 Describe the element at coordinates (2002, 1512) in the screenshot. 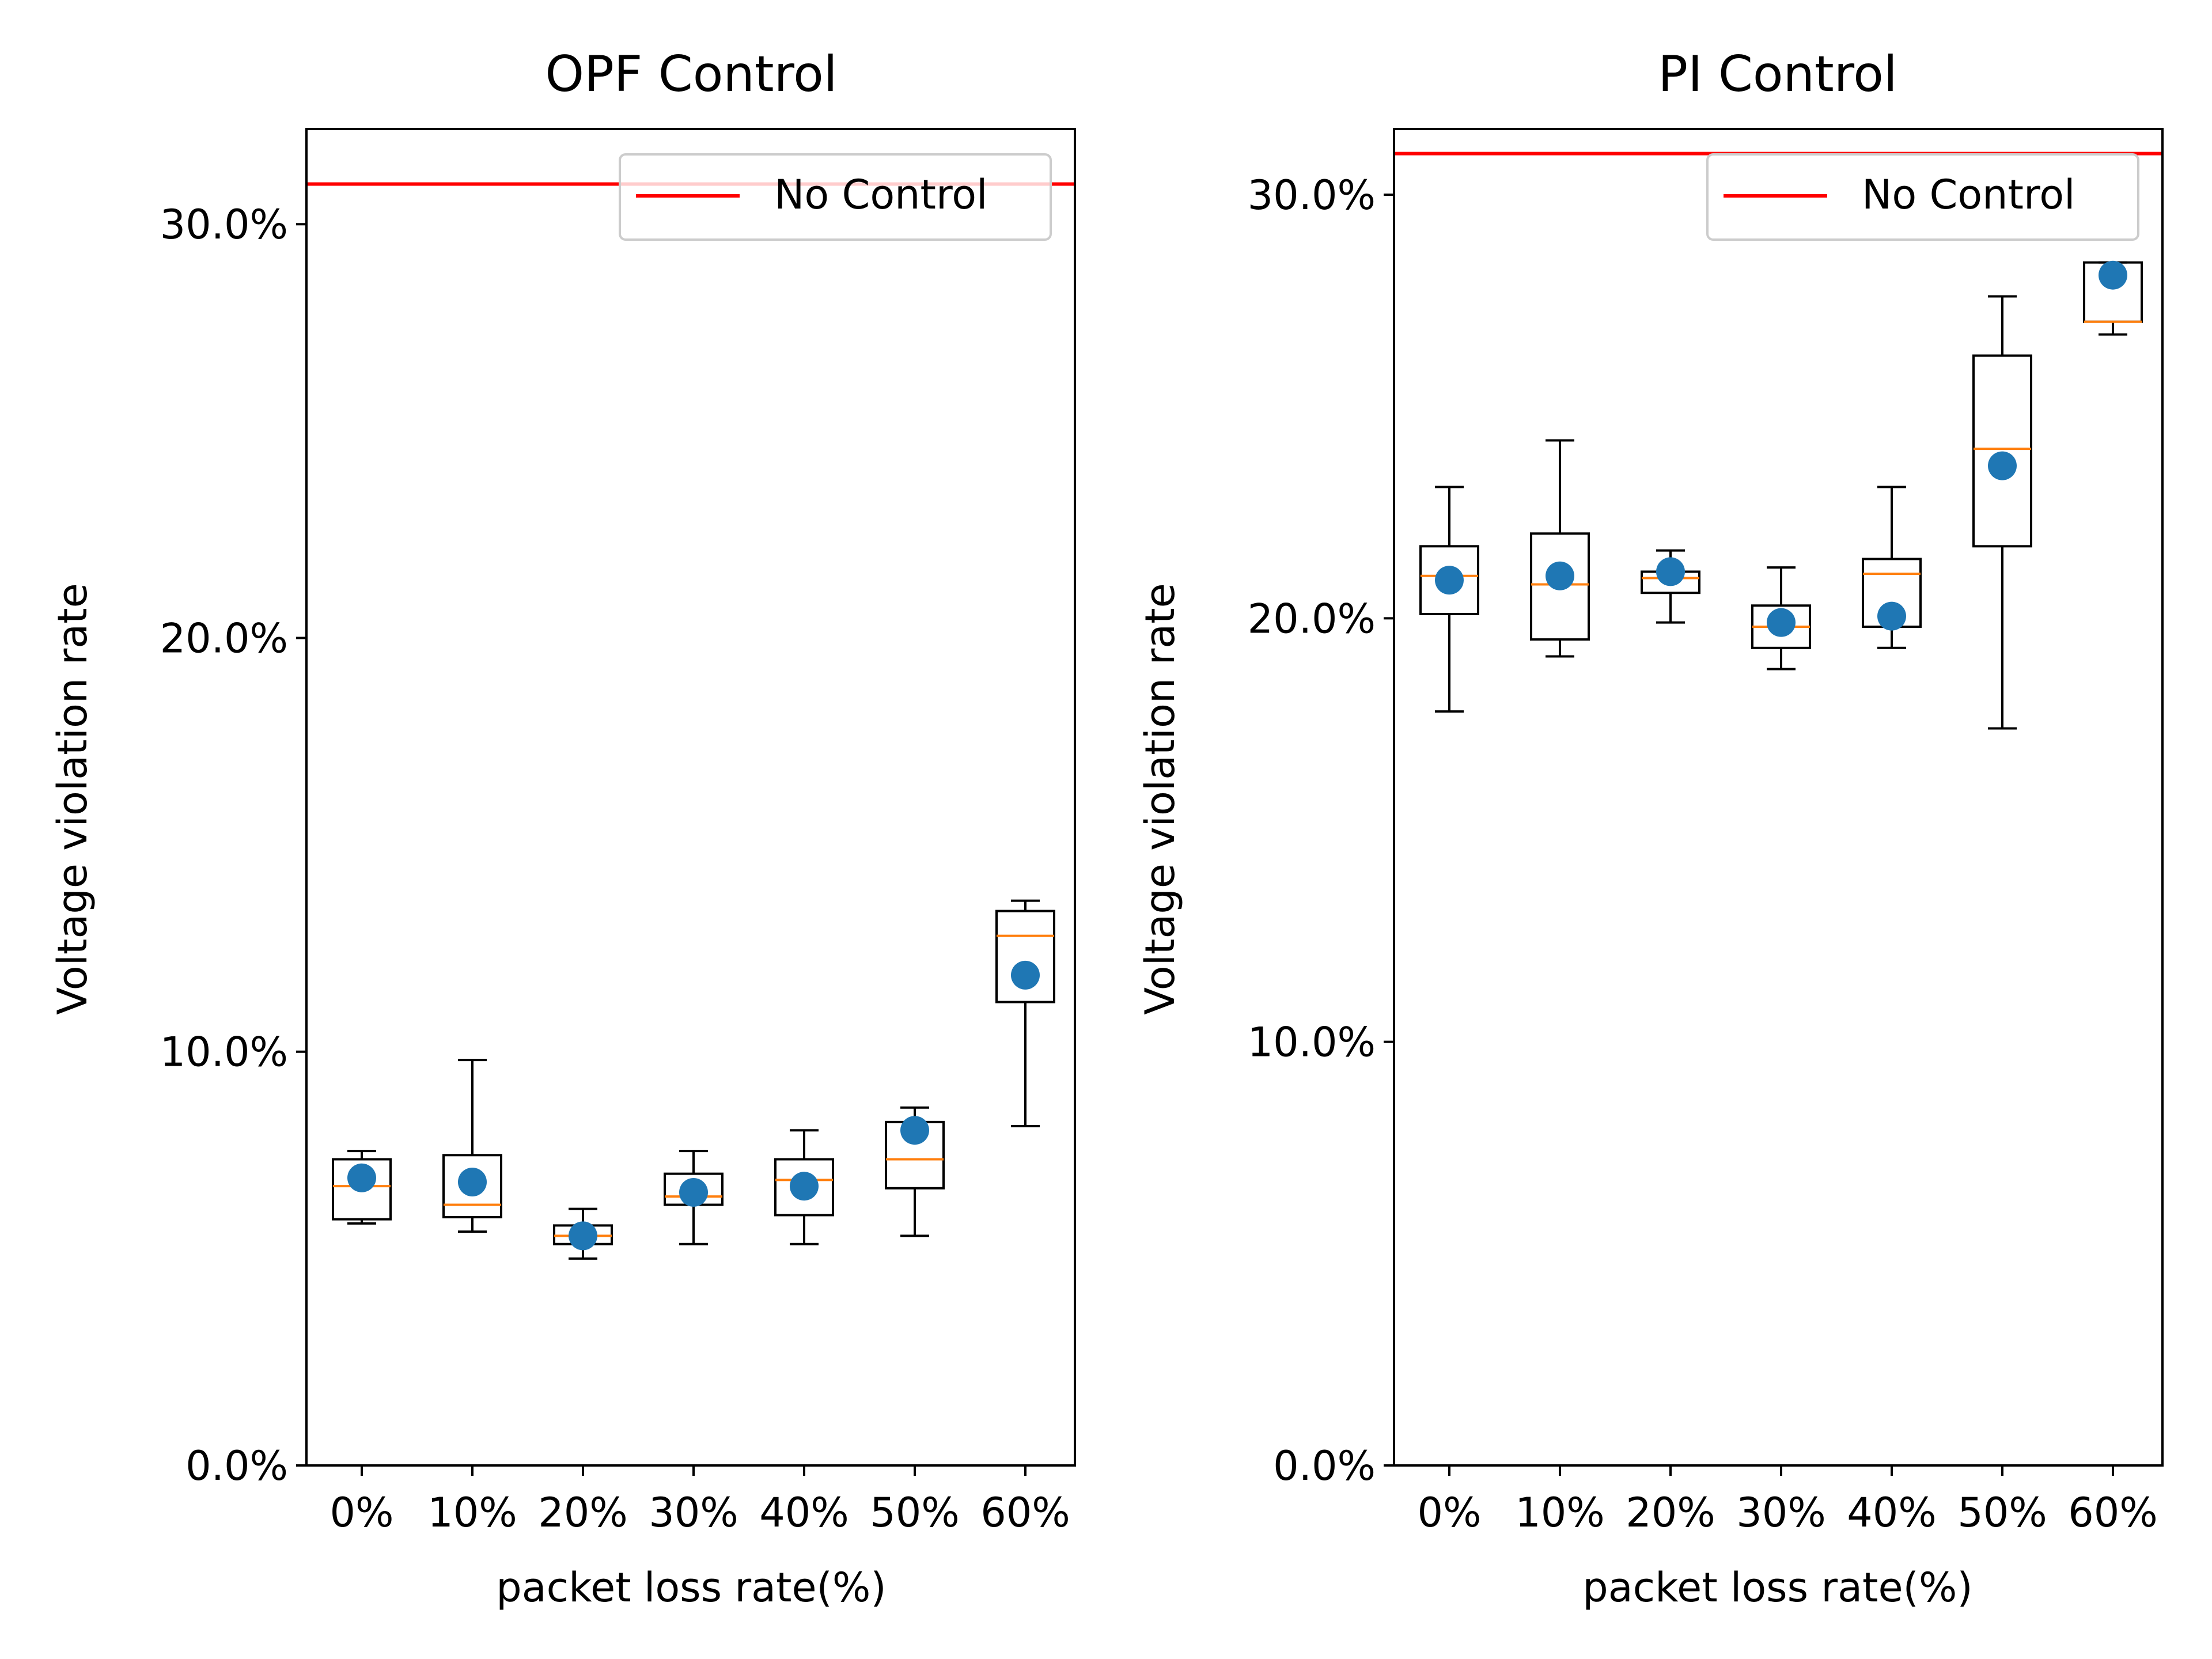

I see `pi-x-tick-label: 50%` at that location.